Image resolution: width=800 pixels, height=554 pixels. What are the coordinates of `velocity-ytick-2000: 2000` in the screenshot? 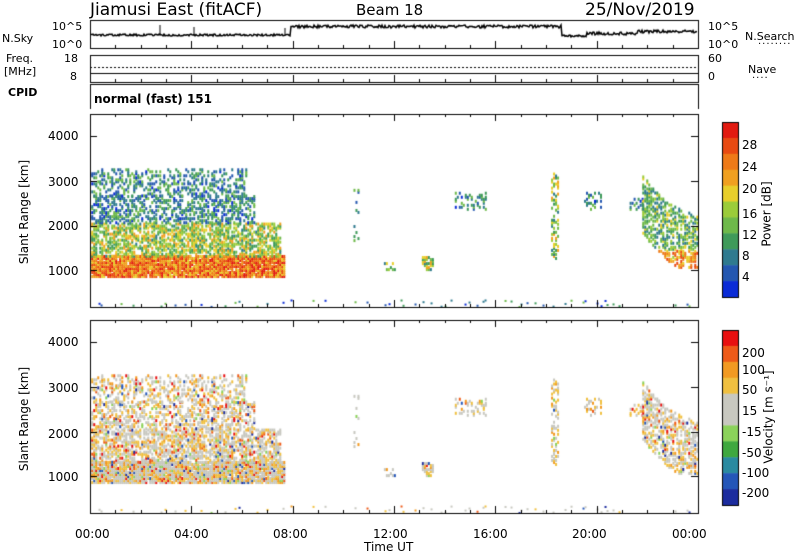 It's located at (63, 434).